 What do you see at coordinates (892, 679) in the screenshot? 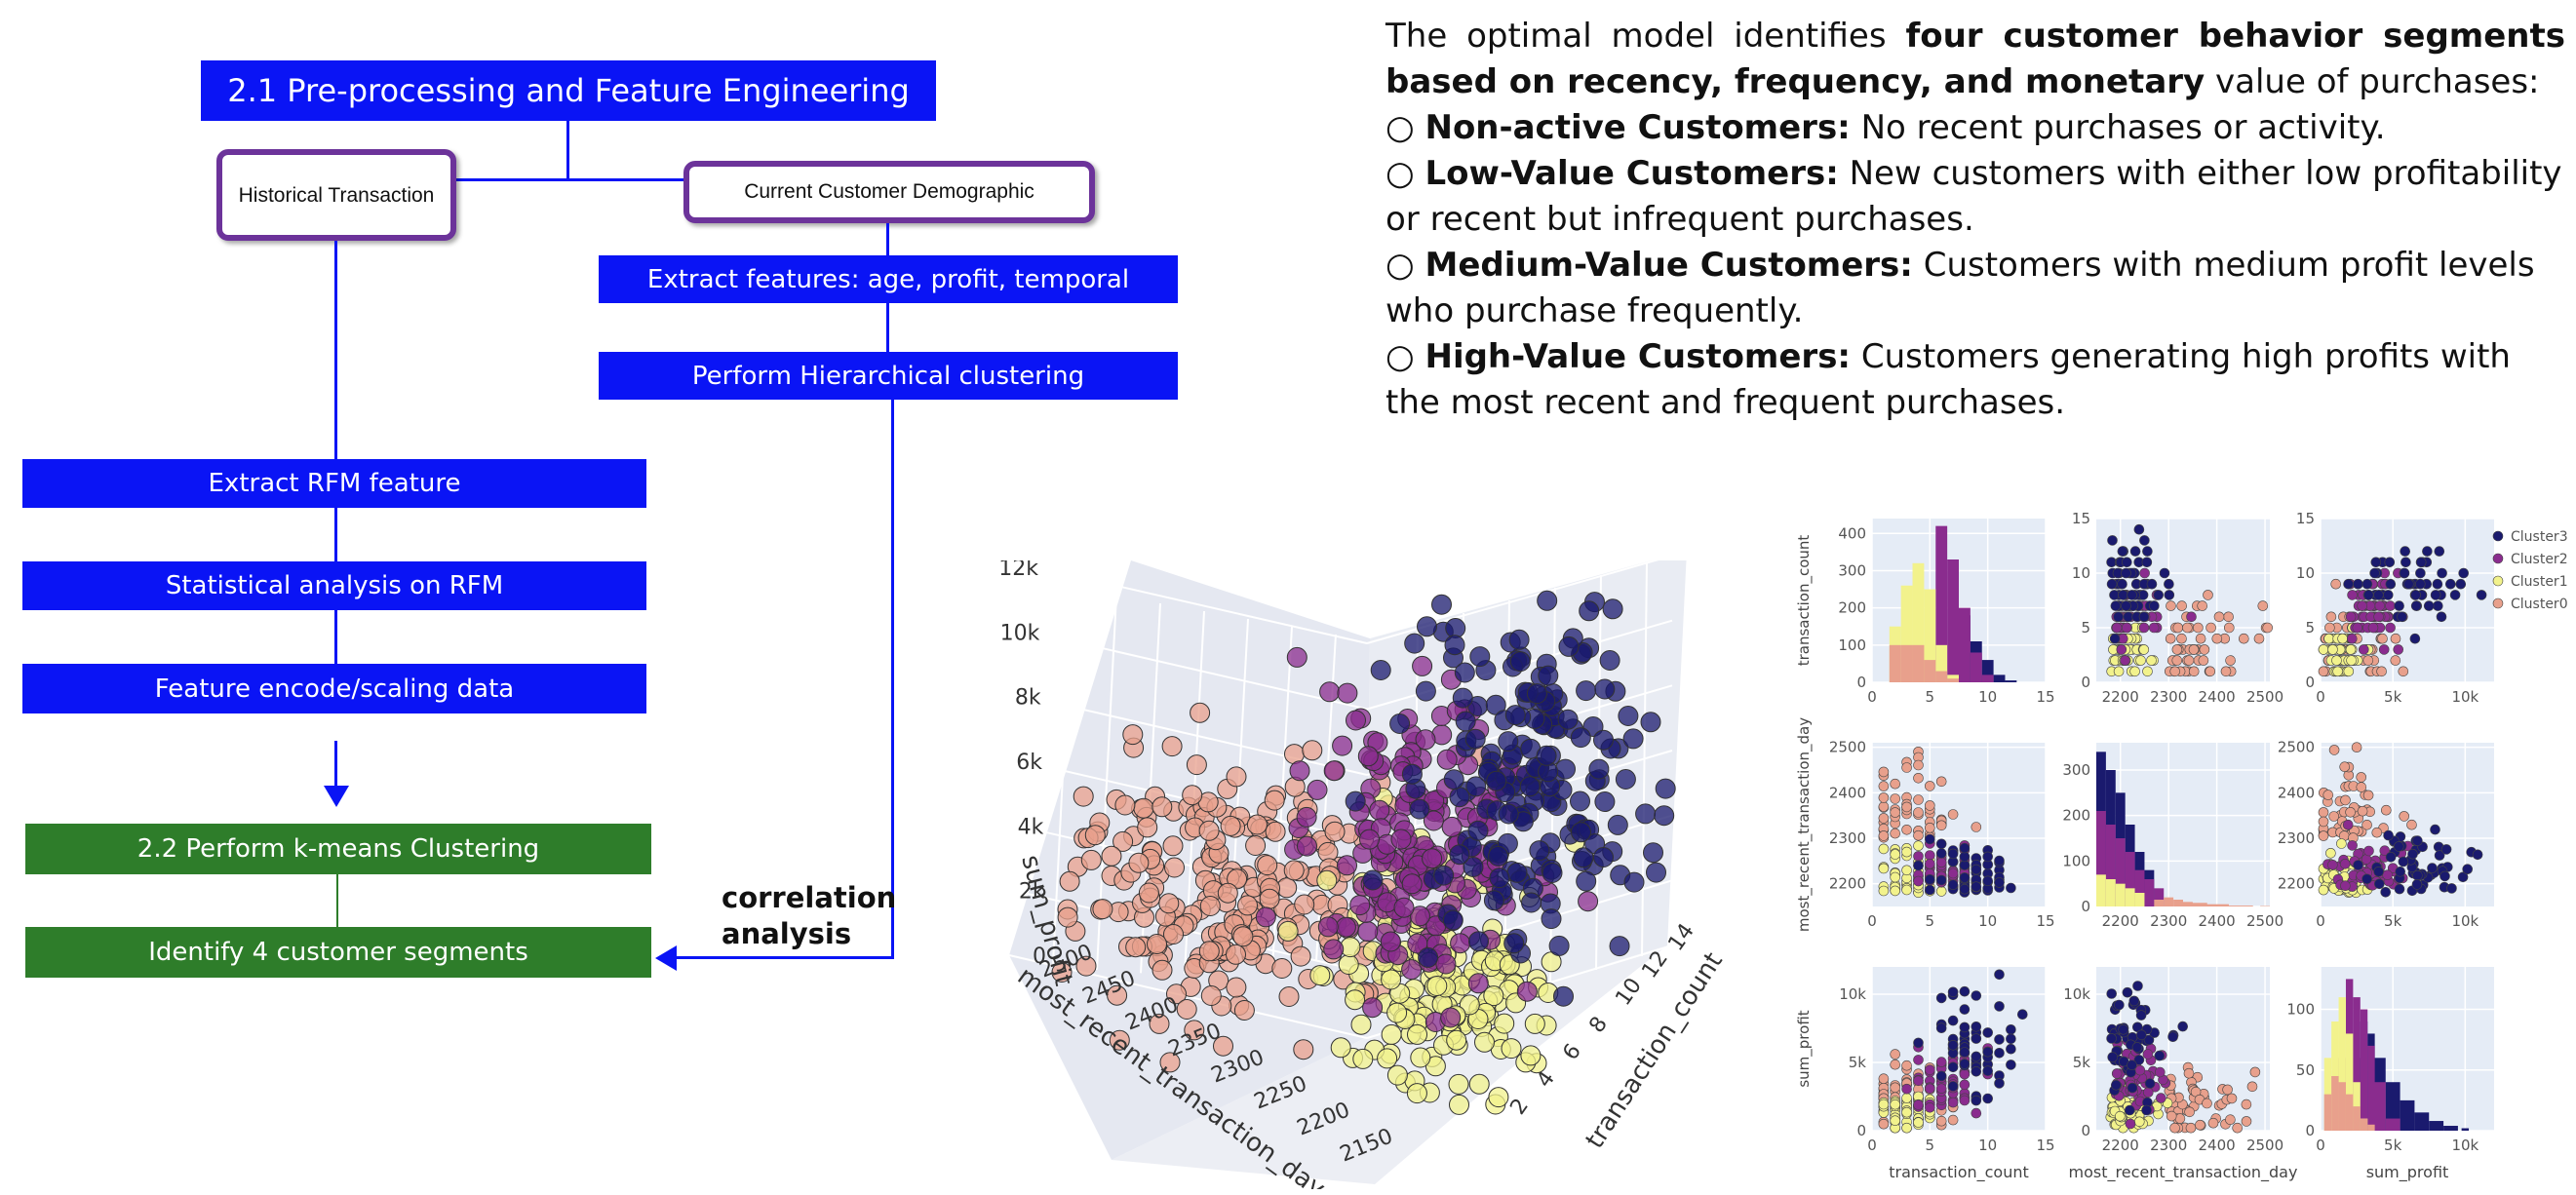
I see `connector` at bounding box center [892, 679].